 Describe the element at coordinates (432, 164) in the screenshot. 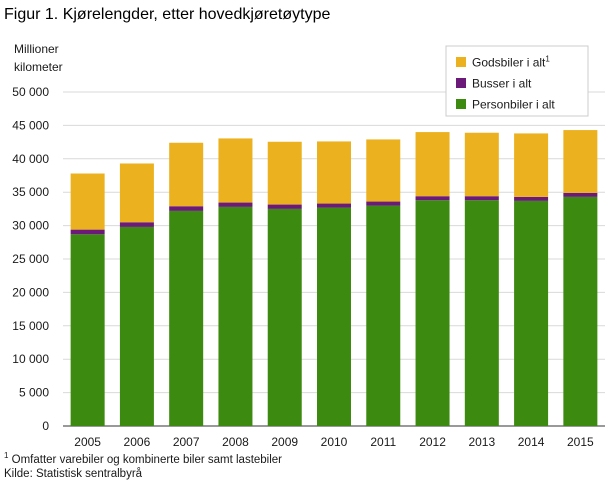

I see `bar-godsbiler-i-alt-2012` at that location.